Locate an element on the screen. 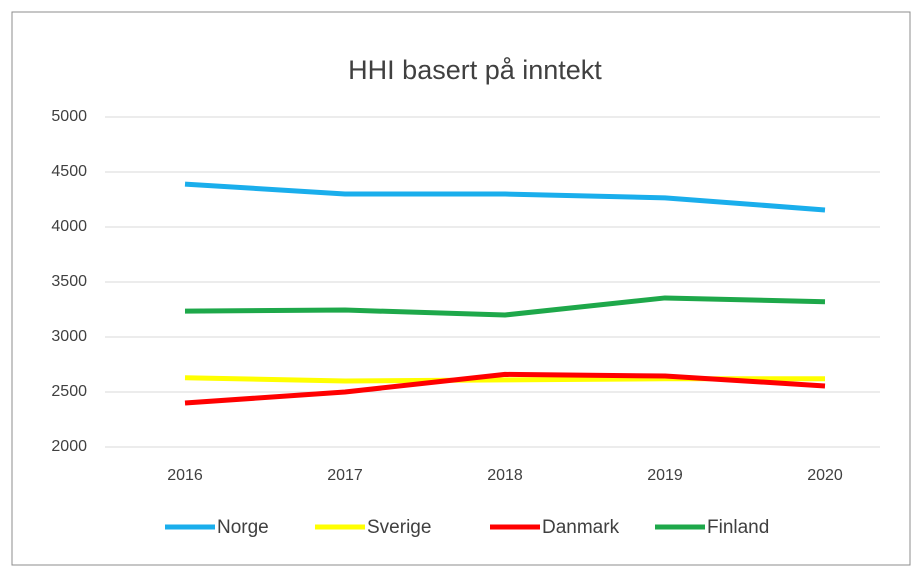  y-tick-label: 3000 is located at coordinates (69, 336).